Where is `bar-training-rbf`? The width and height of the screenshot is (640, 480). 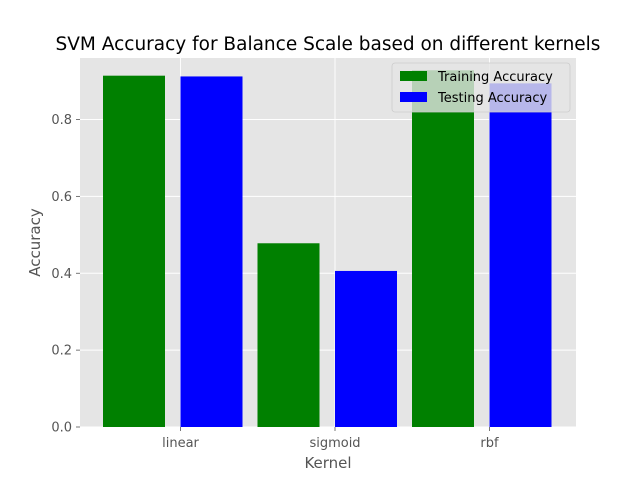
bar-training-rbf is located at coordinates (443, 249).